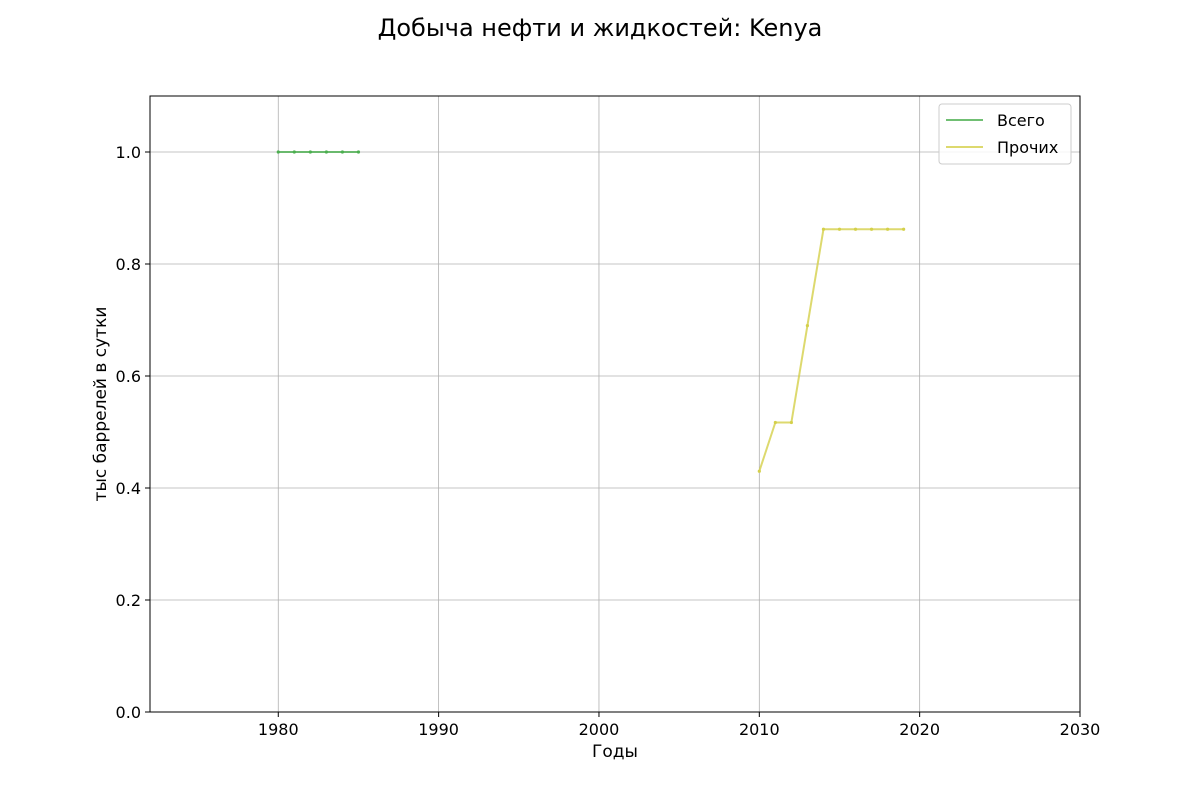 Image resolution: width=1200 pixels, height=800 pixels. Describe the element at coordinates (1027, 147) in the screenshot. I see `legend-label: Прочих` at that location.